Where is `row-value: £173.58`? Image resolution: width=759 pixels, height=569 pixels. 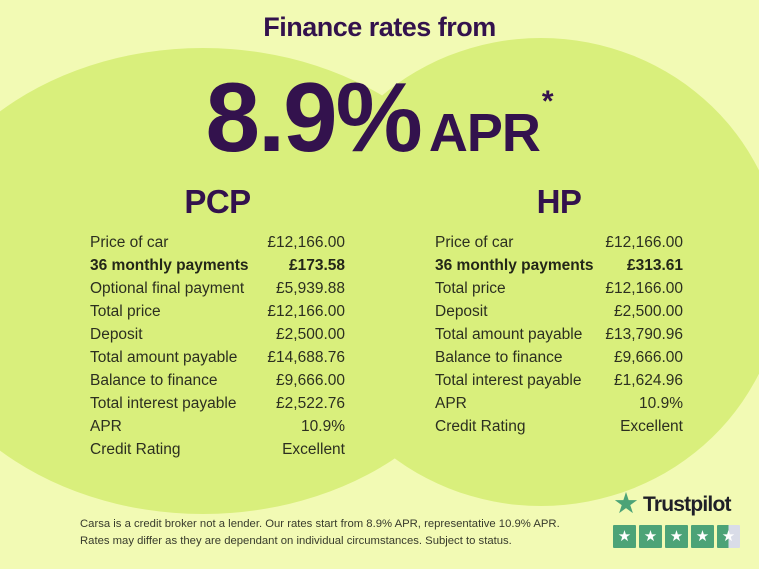 row-value: £173.58 is located at coordinates (316, 265).